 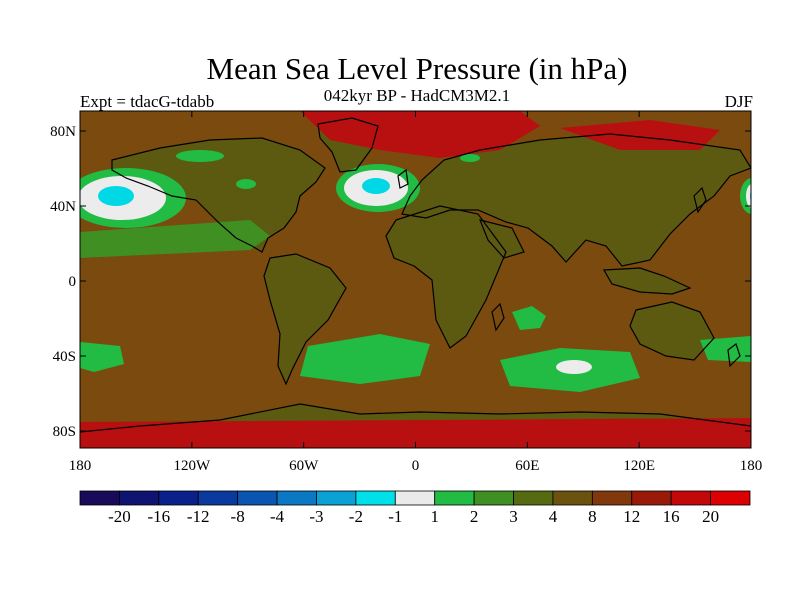 I want to click on coast-australia, so click(x=672, y=331).